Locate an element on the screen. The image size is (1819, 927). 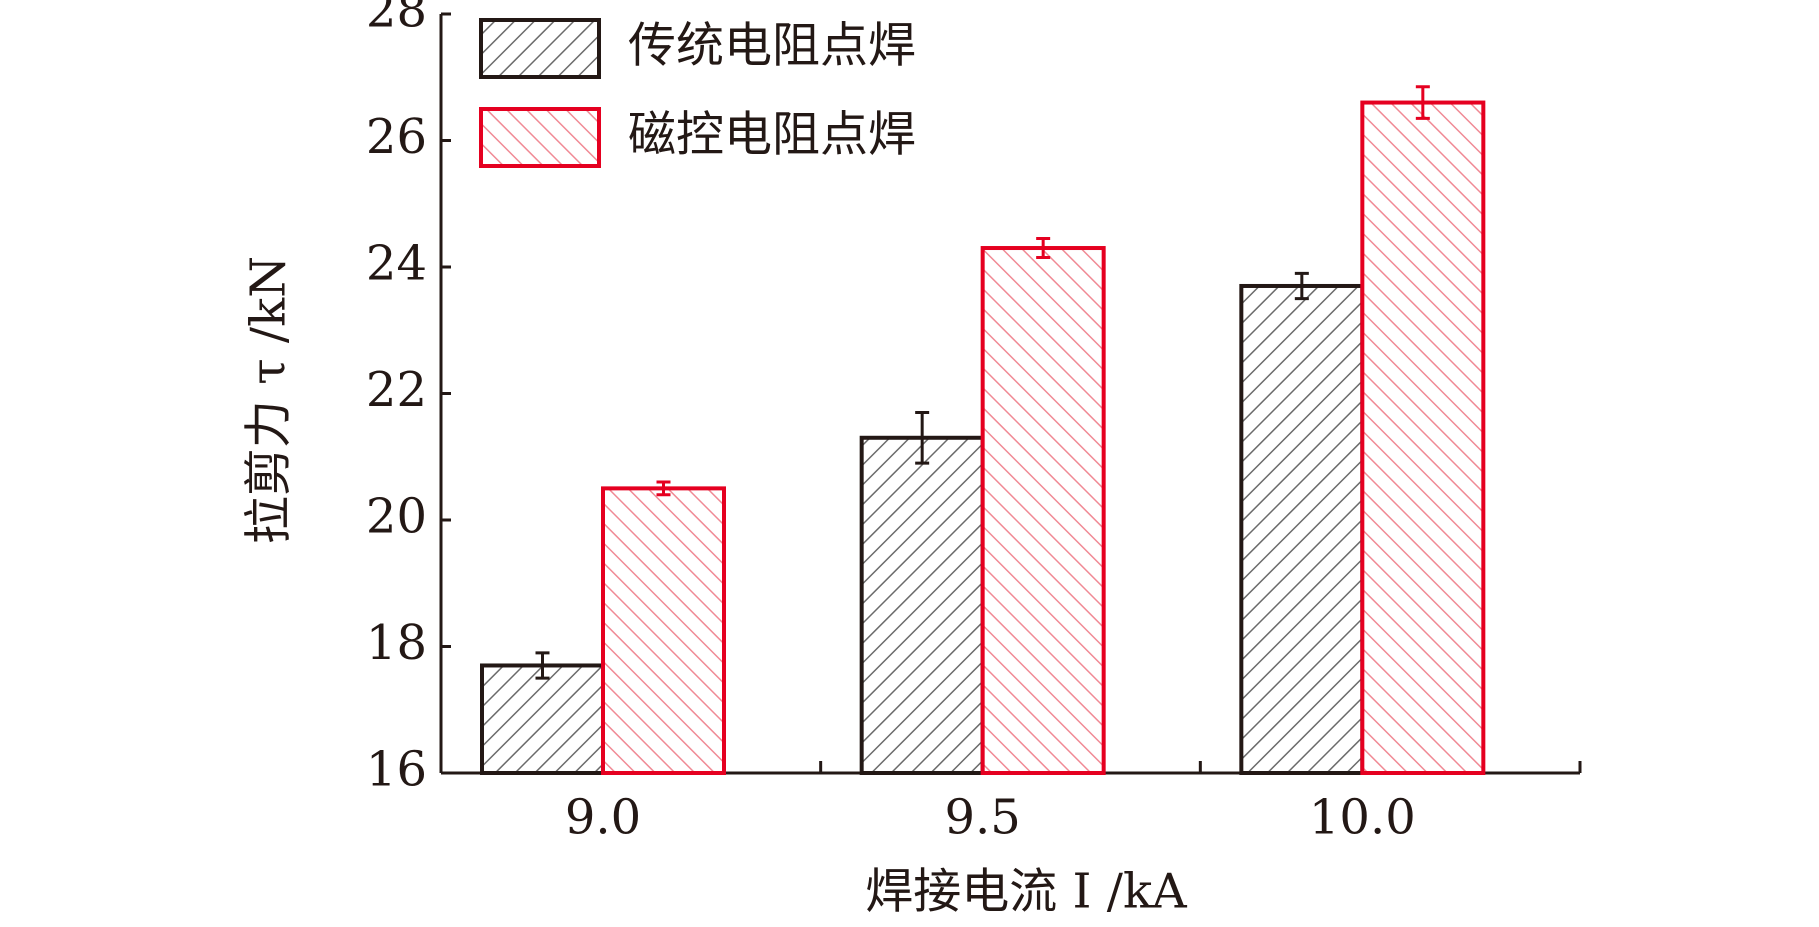
y-tick-label: 18 is located at coordinates (396, 643).